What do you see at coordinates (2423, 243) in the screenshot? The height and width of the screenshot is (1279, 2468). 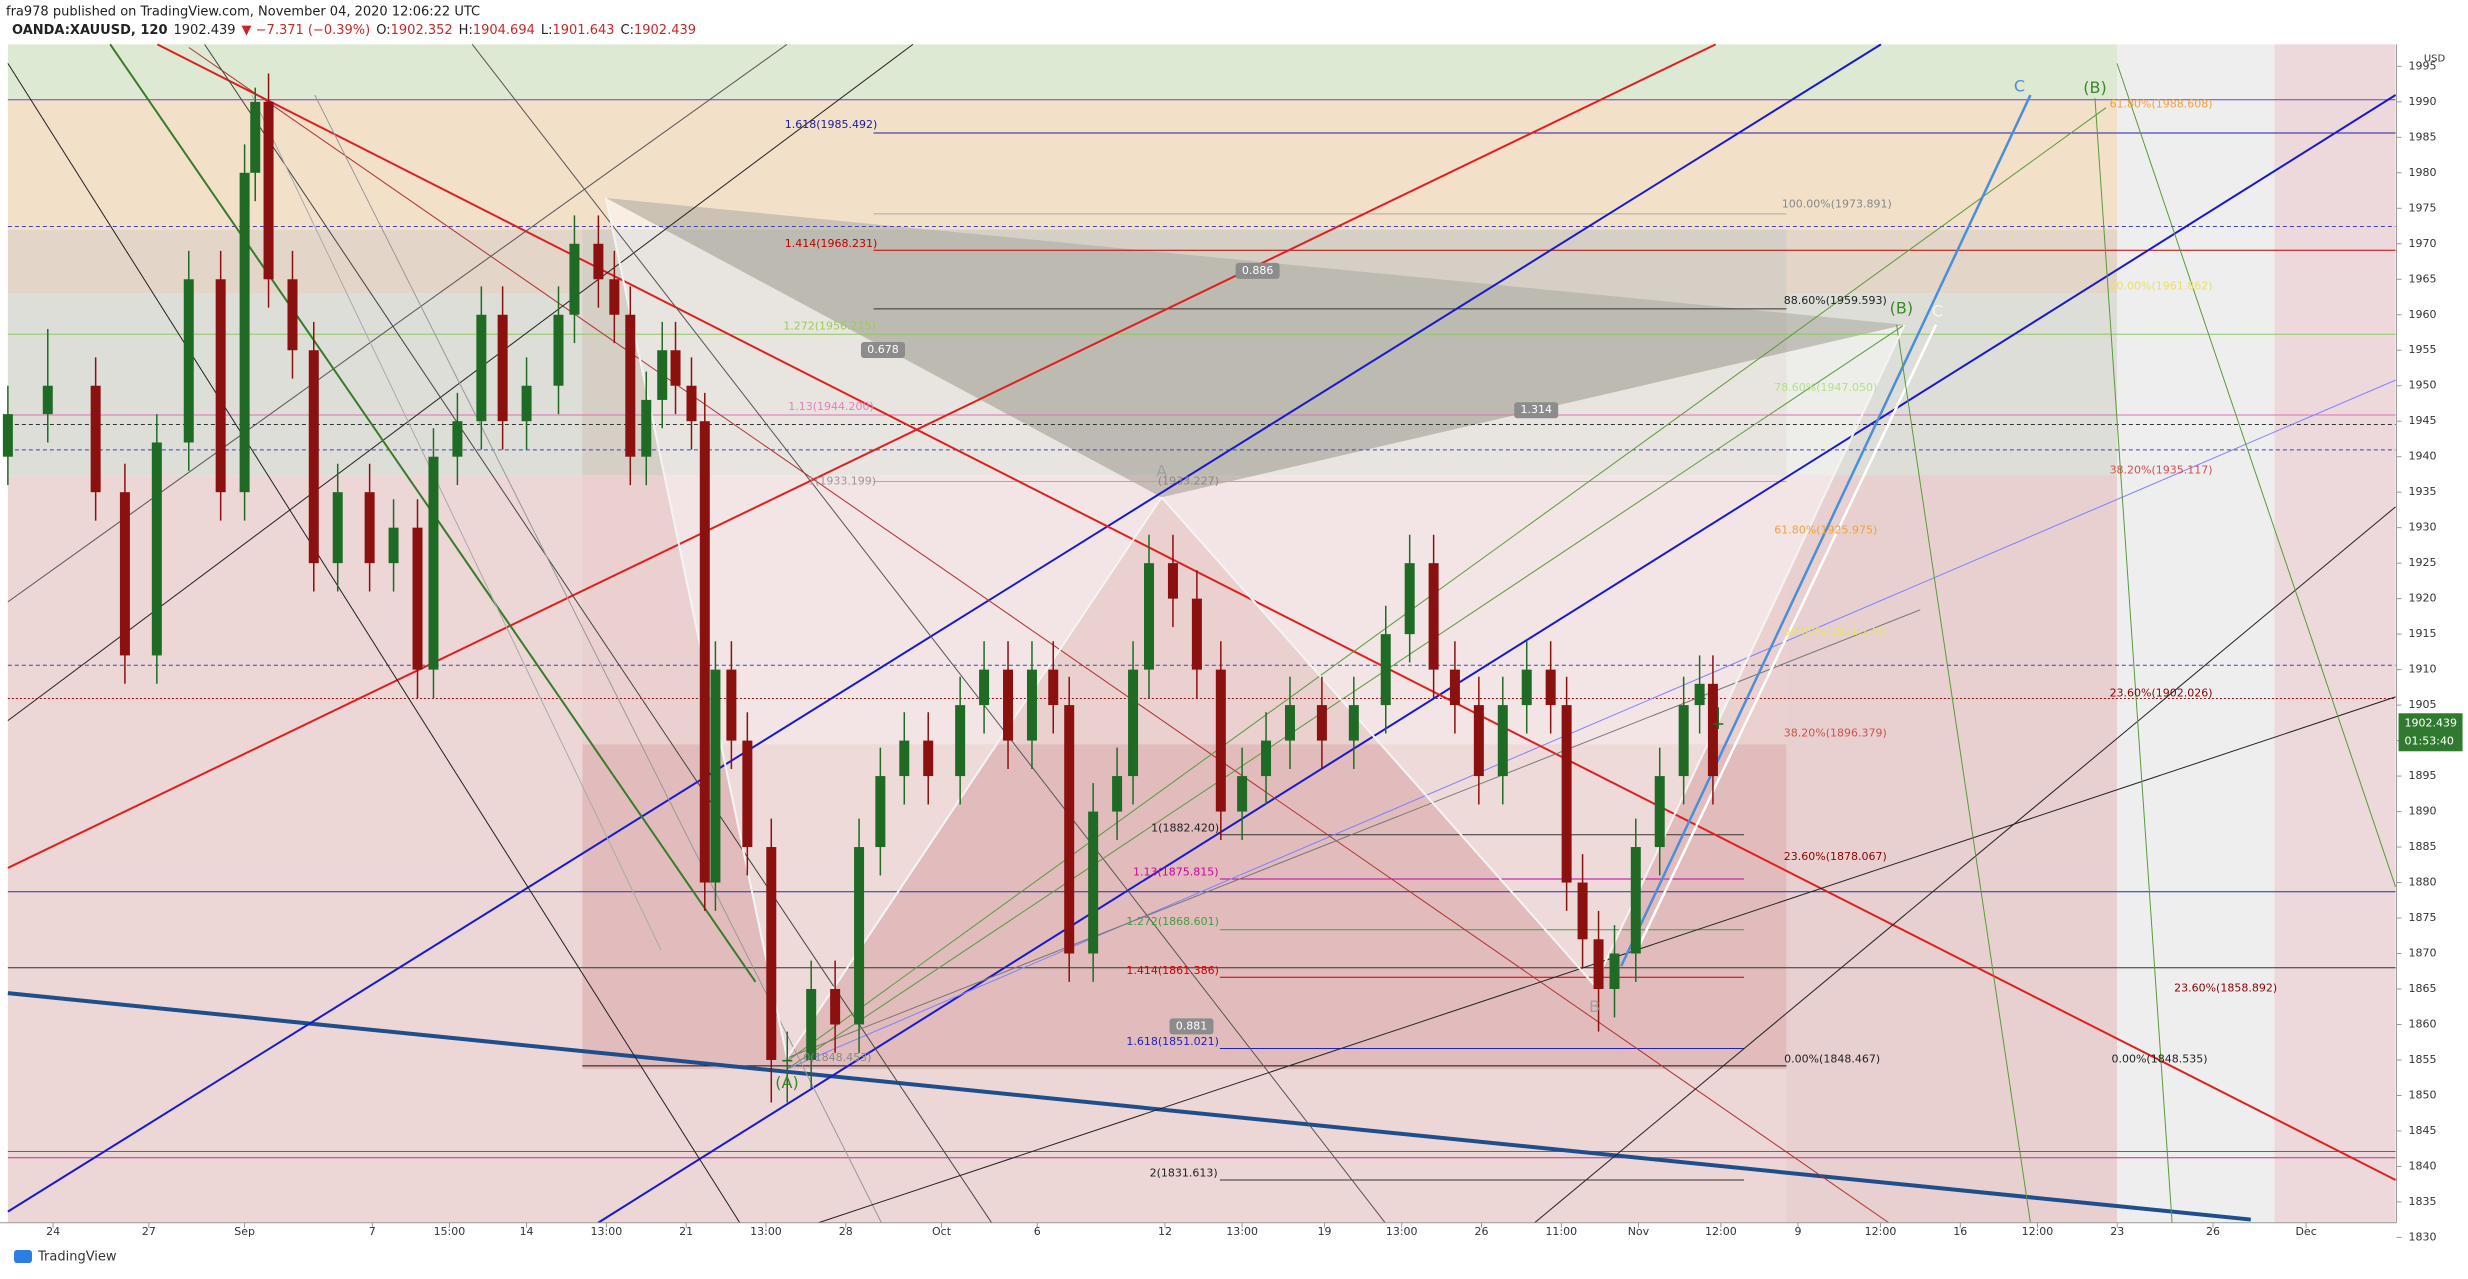 I see `y-tick-label: 1970` at bounding box center [2423, 243].